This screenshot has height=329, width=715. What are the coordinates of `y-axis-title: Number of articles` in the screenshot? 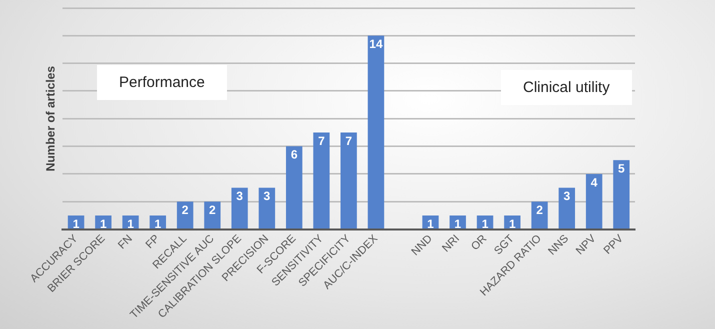 It's located at (51, 119).